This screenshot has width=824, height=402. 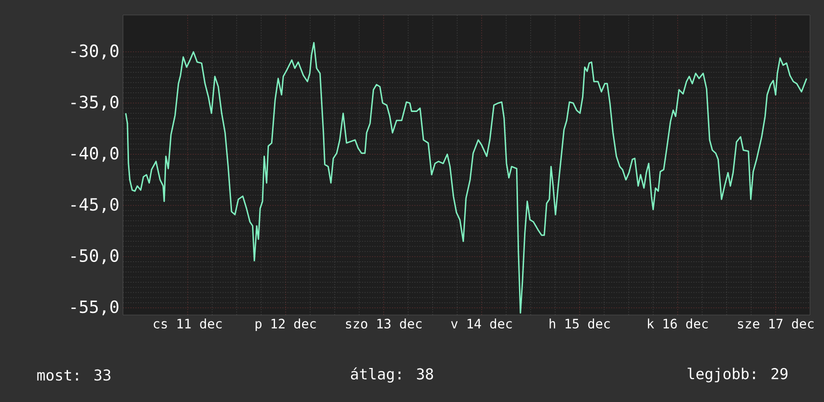 What do you see at coordinates (94, 103) in the screenshot?
I see `y-tick-label: -35,0` at bounding box center [94, 103].